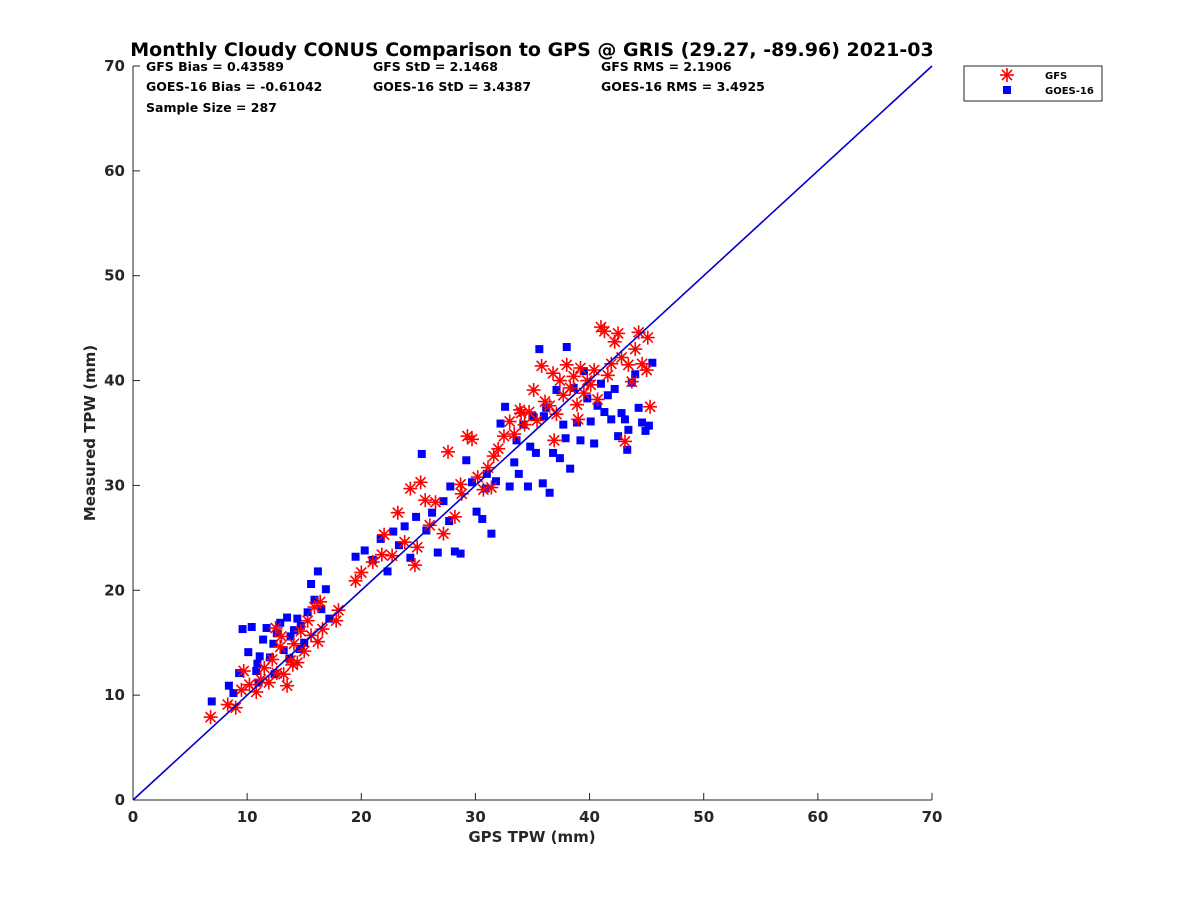  Describe the element at coordinates (703, 817) in the screenshot. I see `x-tick-label: 50` at that location.